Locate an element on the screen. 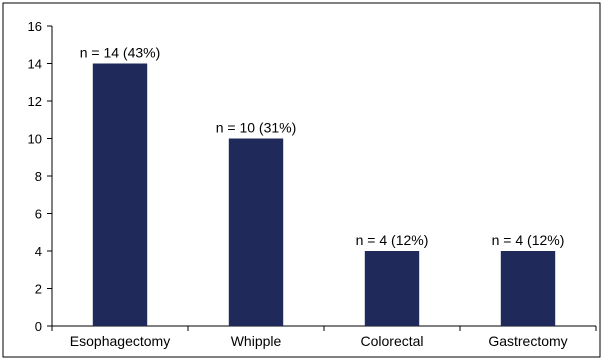 The height and width of the screenshot is (360, 604). y-tick-label: 2 is located at coordinates (38, 289).